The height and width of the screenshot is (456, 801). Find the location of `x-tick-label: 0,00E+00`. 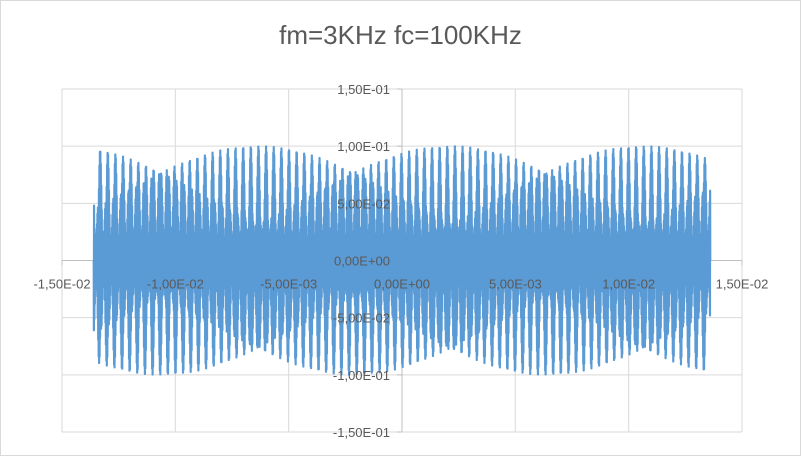

x-tick-label: 0,00E+00 is located at coordinates (402, 284).